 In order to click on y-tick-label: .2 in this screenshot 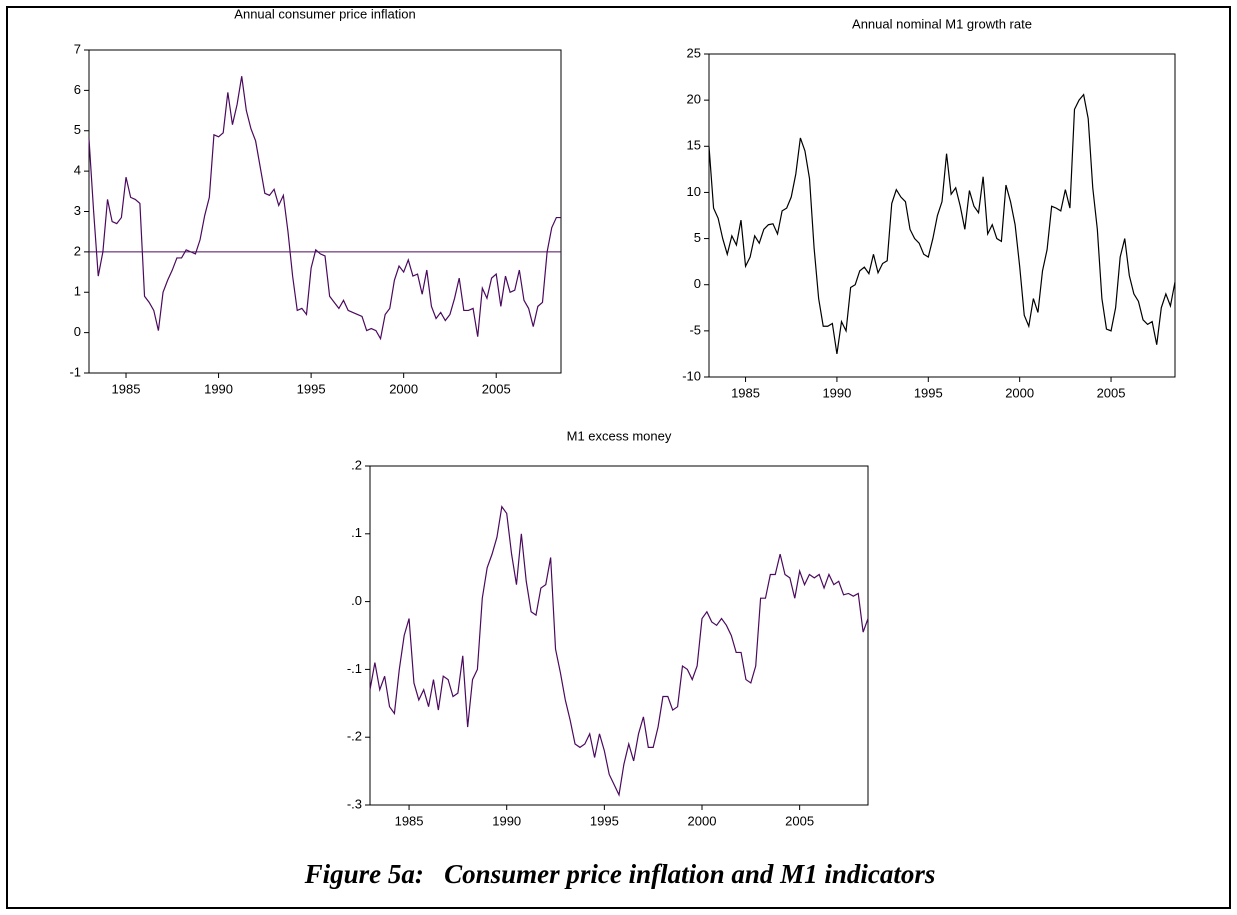, I will do `click(356, 464)`.